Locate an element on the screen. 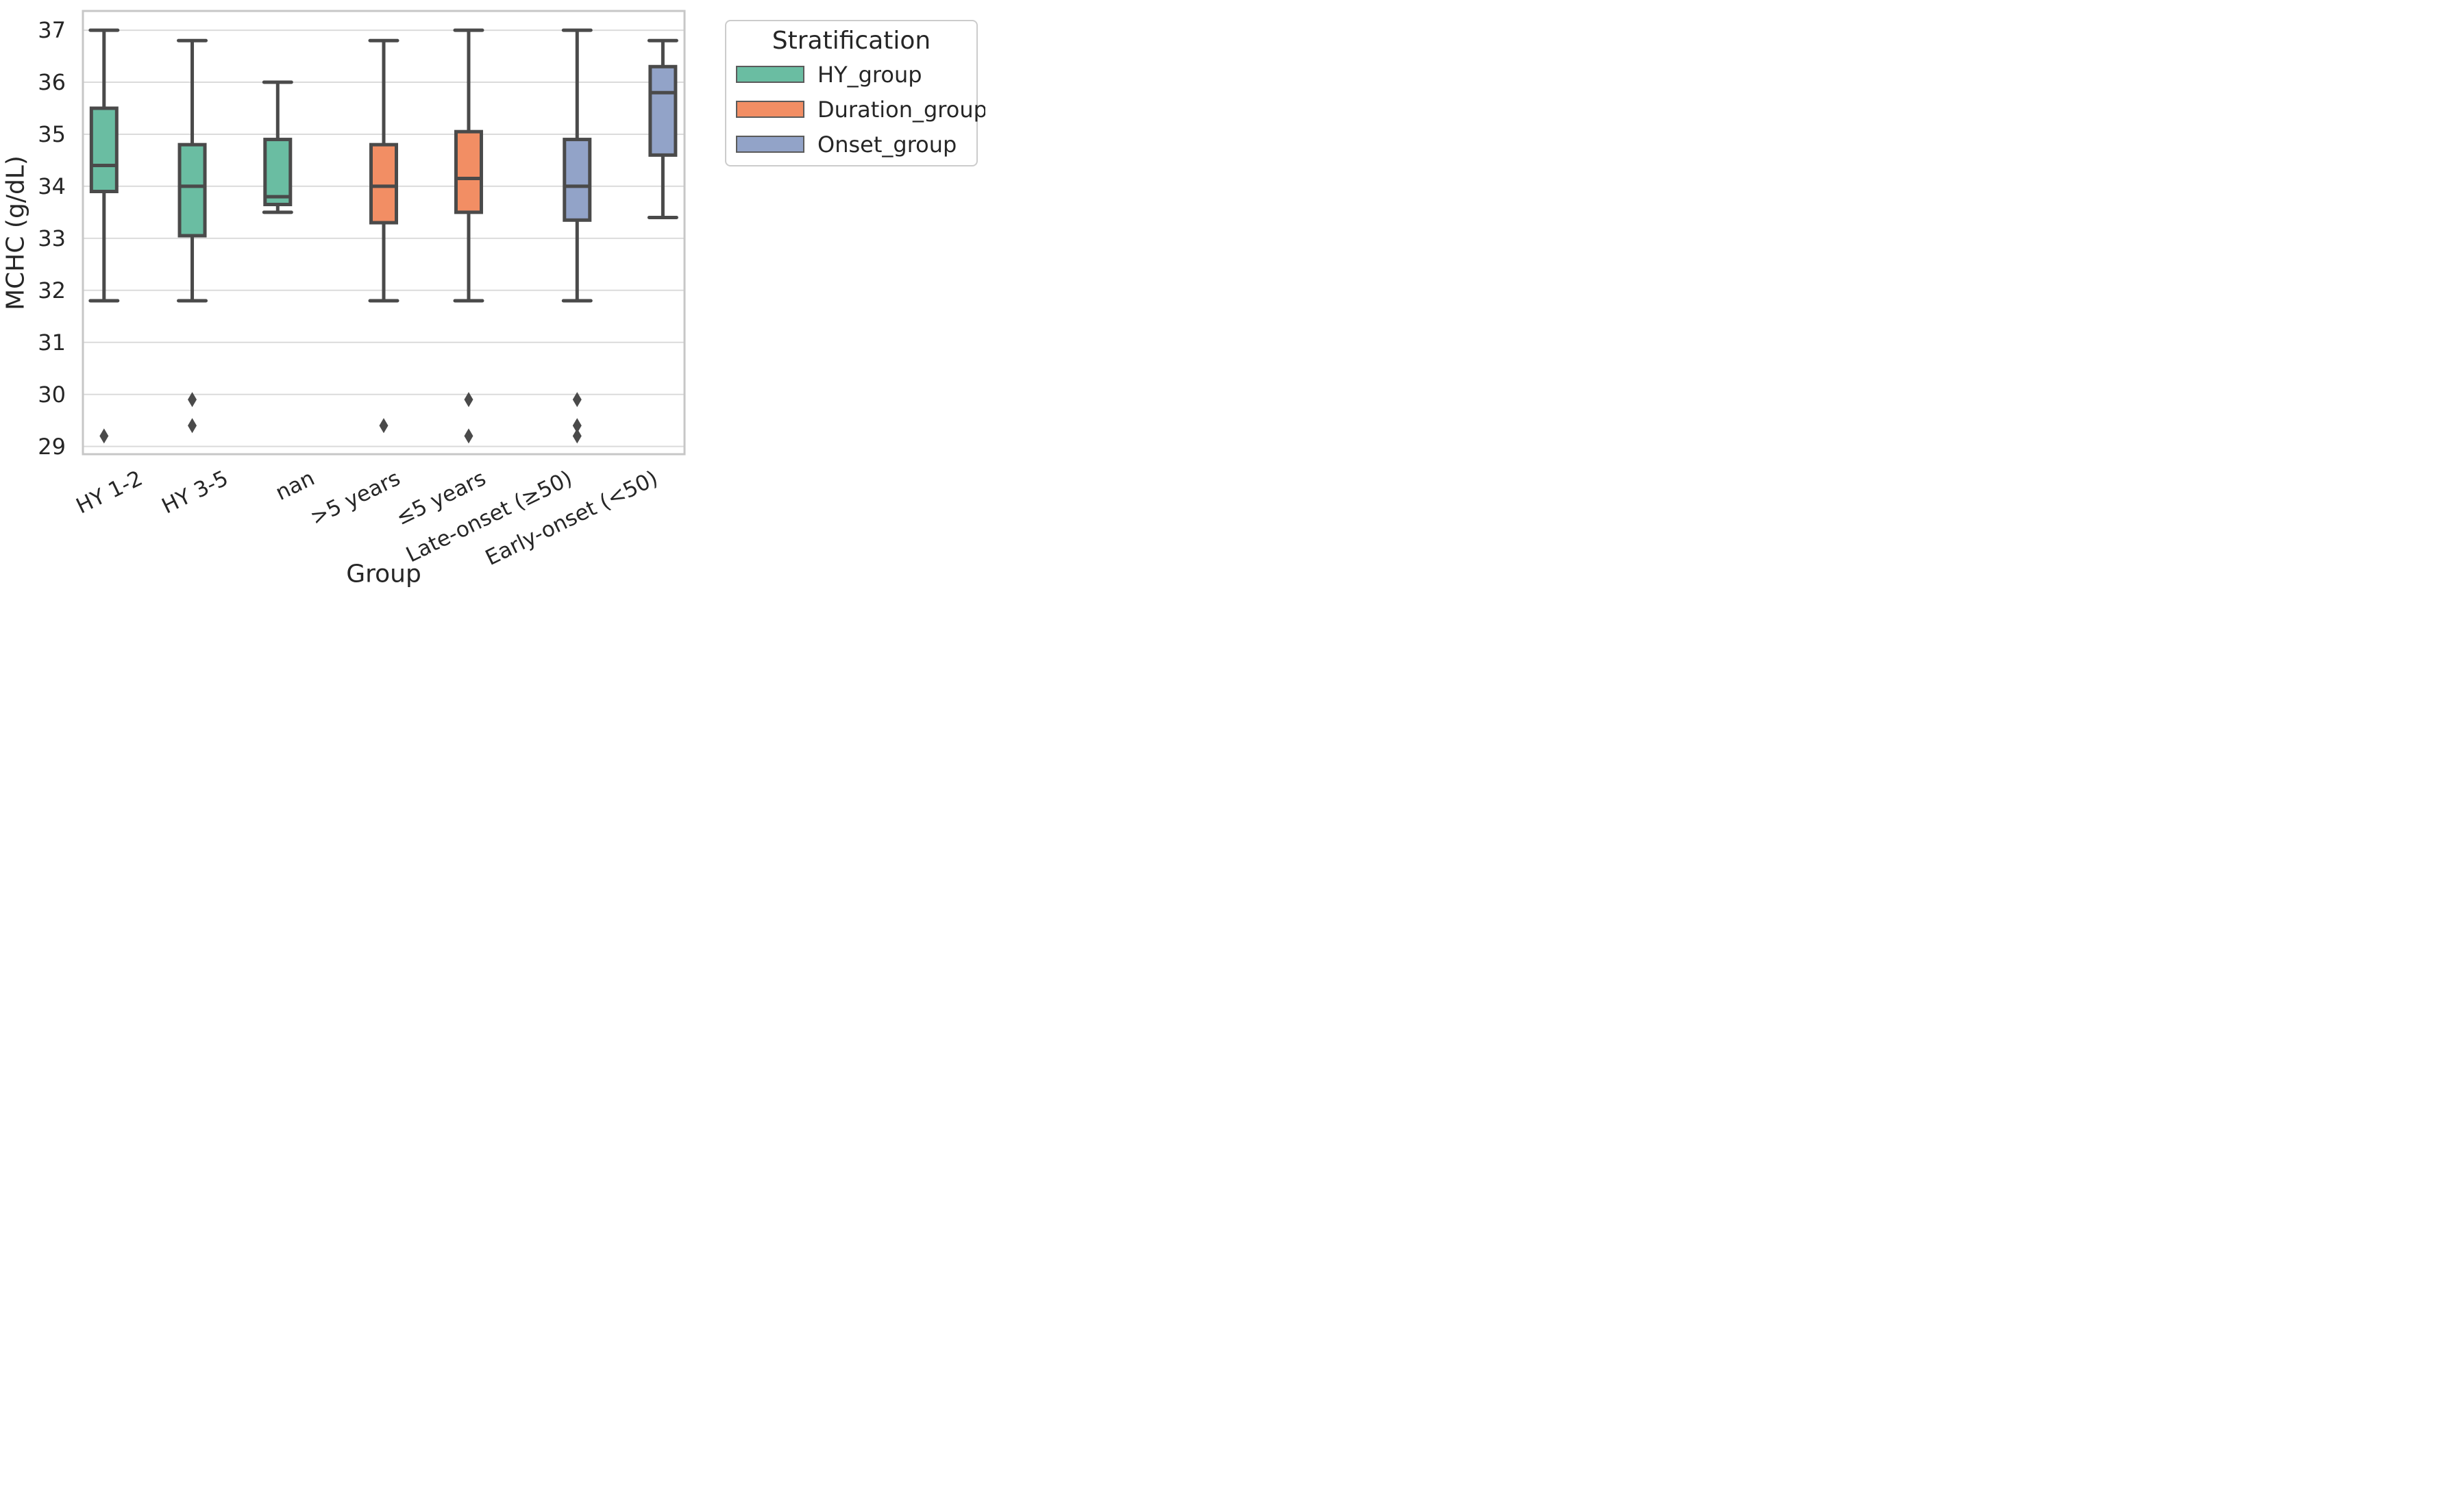 This screenshot has width=2464, height=1501. legend-item-0: HY_group is located at coordinates (851, 74).